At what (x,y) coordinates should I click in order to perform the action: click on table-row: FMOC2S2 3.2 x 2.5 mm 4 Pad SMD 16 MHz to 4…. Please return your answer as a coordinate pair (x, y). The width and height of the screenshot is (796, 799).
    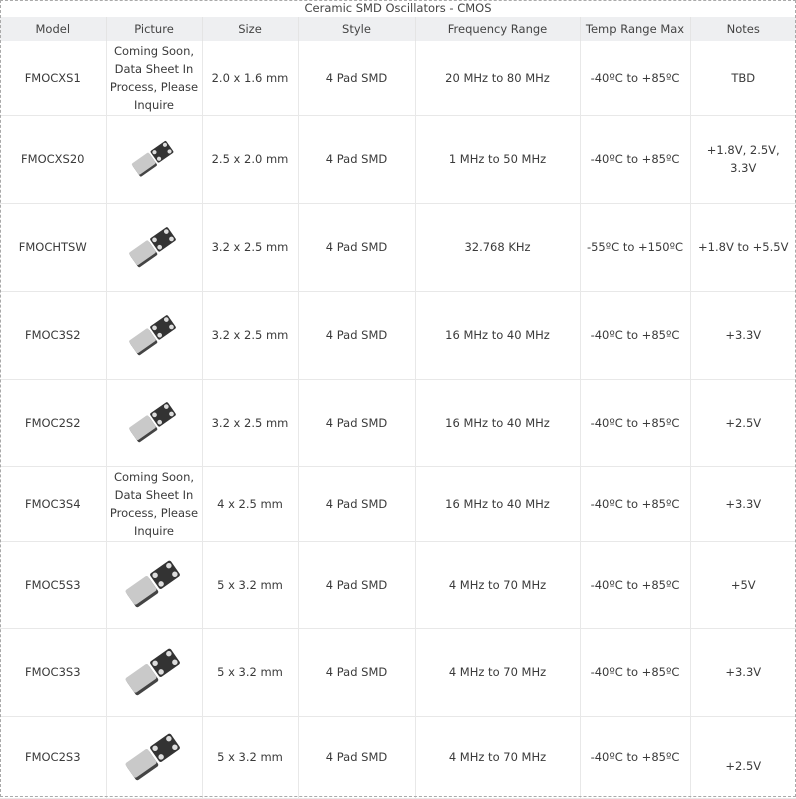
    Looking at the image, I should click on (398, 423).